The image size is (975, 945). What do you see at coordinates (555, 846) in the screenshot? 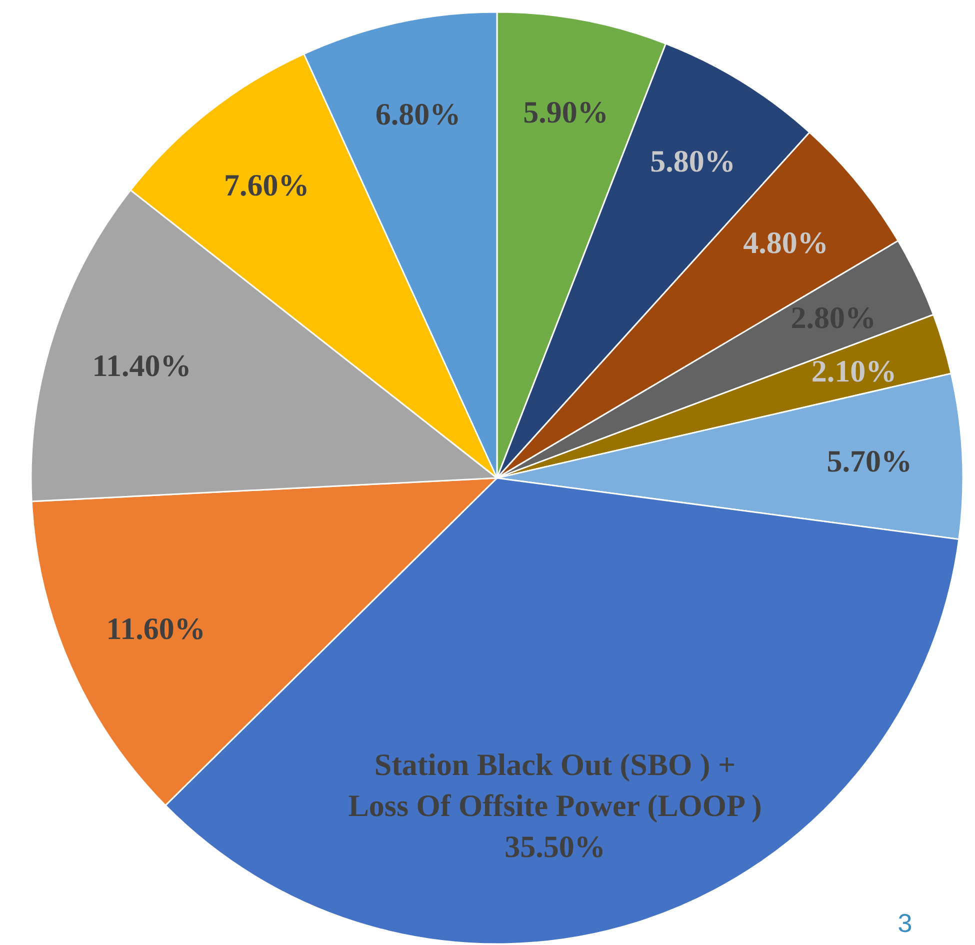
I see `data-label: 35.50%` at bounding box center [555, 846].